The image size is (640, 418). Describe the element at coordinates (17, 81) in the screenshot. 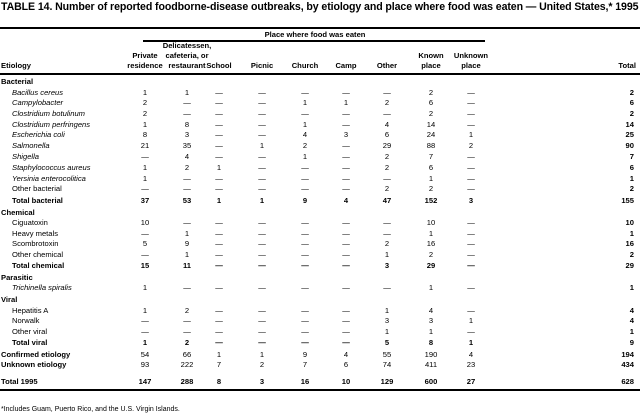

I see `row-label: Bacterial` at that location.